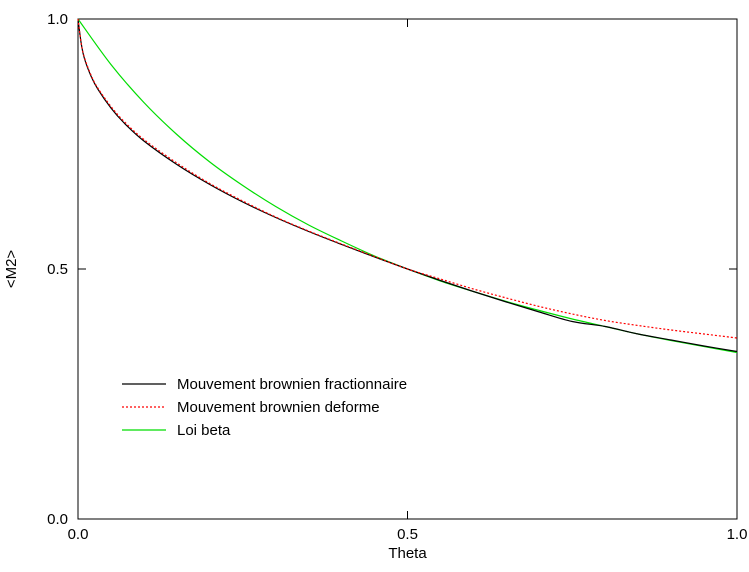  What do you see at coordinates (57, 519) in the screenshot?
I see `y-tick-label: 0.0` at bounding box center [57, 519].